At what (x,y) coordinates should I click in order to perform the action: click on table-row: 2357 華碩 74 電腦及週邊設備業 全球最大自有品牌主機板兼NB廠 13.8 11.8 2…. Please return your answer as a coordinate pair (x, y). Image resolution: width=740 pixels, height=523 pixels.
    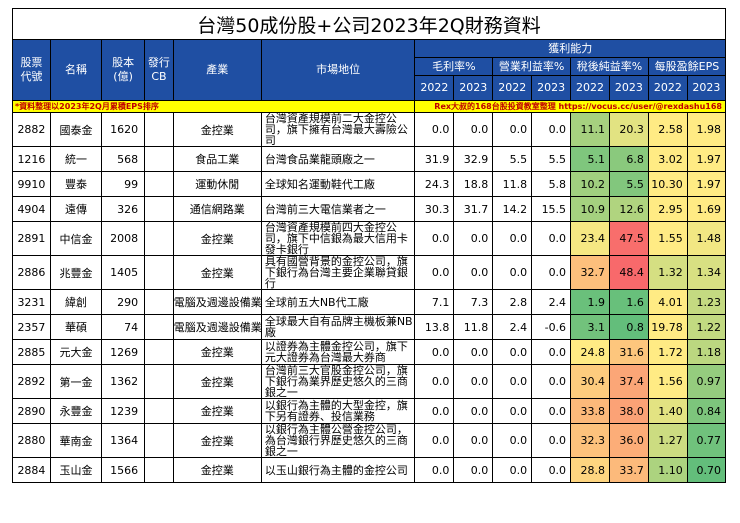
    Looking at the image, I should click on (369, 327).